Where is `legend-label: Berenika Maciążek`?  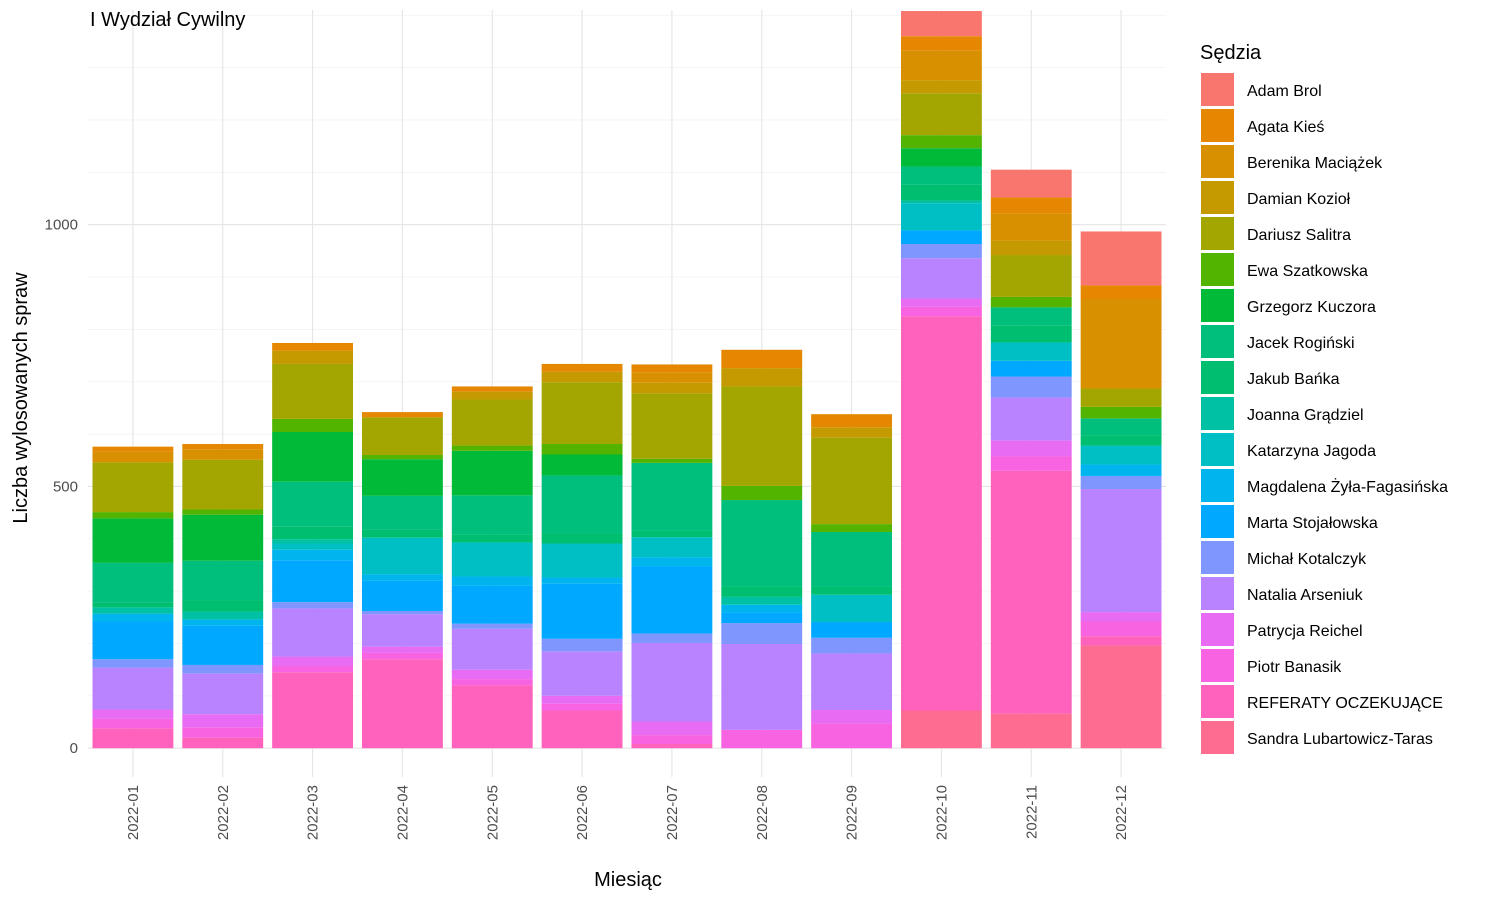
legend-label: Berenika Maciążek is located at coordinates (1315, 163).